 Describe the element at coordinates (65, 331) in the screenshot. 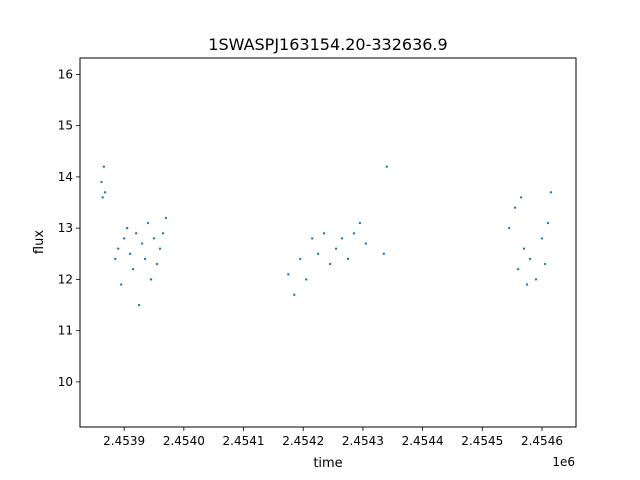

I see `y-tick-label: 11` at that location.